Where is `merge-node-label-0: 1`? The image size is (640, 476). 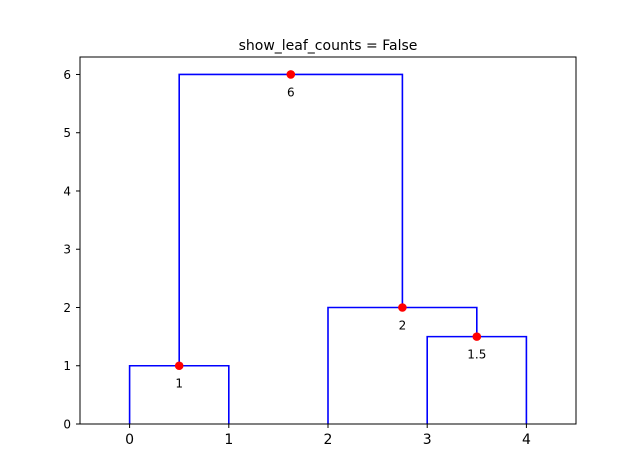
merge-node-label-0: 1 is located at coordinates (179, 384).